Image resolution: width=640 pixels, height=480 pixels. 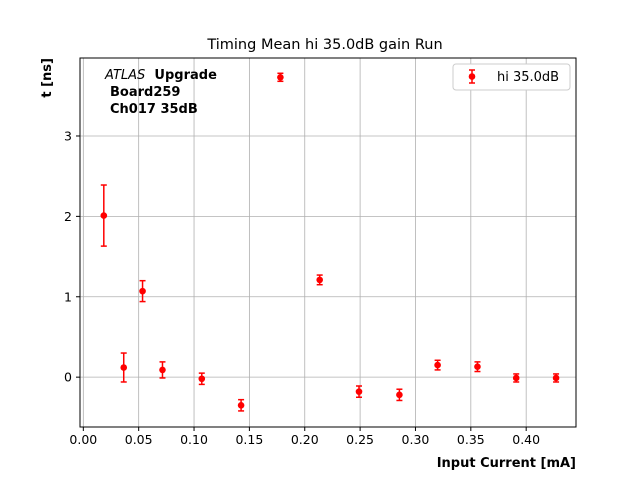 I want to click on svg-text: ATLAS Upgrade, so click(x=160, y=75).